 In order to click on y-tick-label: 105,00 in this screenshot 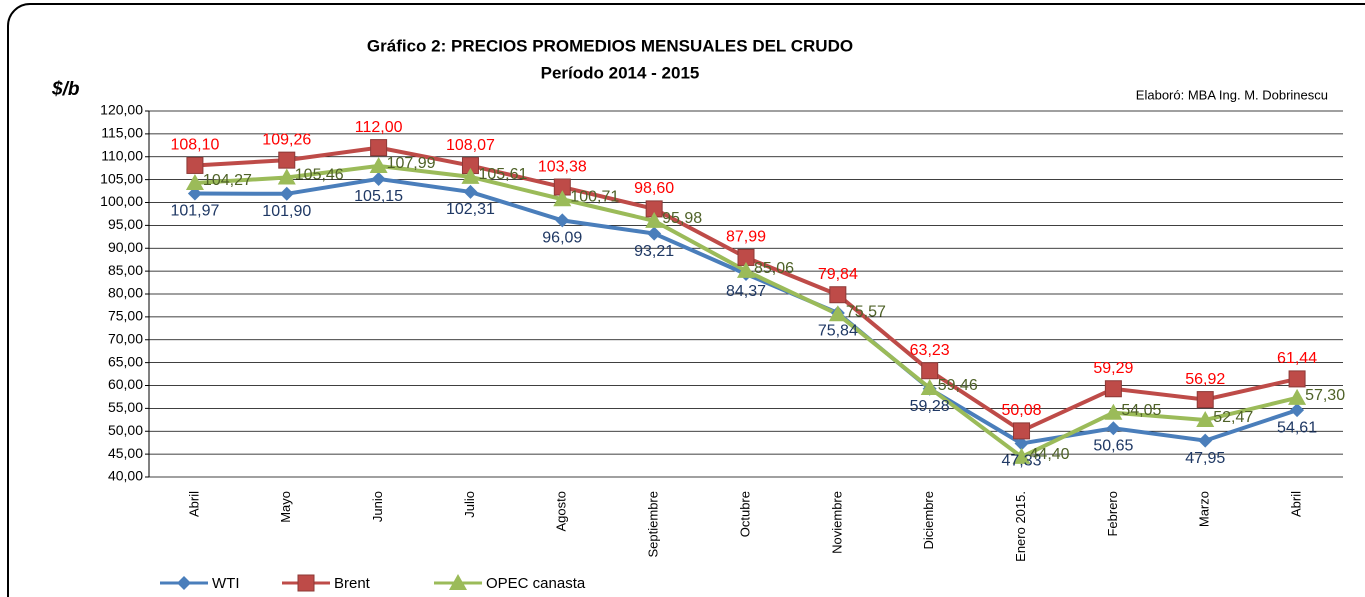, I will do `click(121, 178)`.